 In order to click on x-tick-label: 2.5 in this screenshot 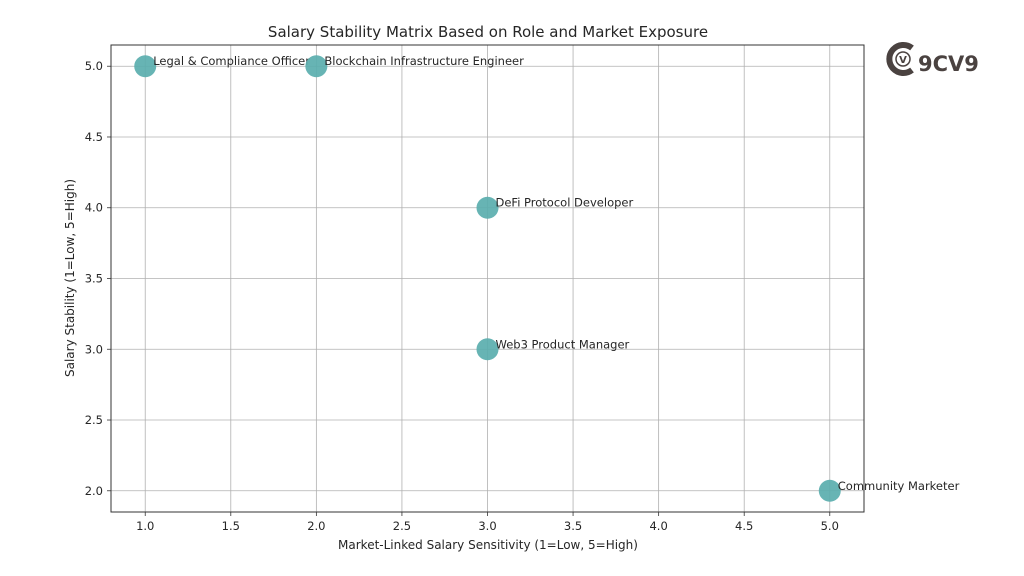, I will do `click(402, 526)`.